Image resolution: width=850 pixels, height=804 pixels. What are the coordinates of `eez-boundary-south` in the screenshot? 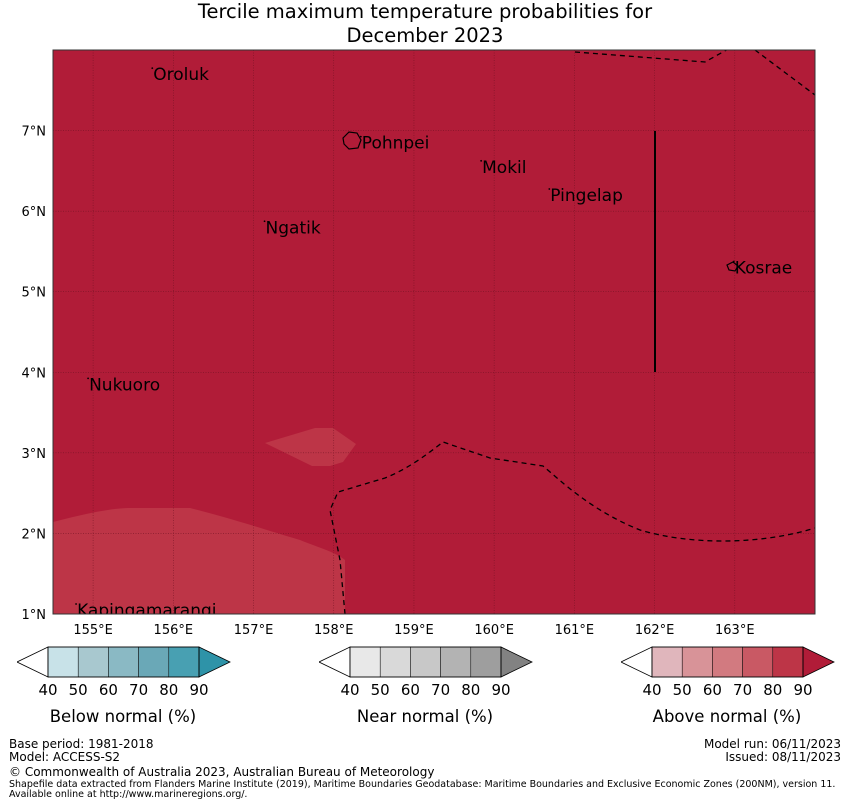 It's located at (572, 527).